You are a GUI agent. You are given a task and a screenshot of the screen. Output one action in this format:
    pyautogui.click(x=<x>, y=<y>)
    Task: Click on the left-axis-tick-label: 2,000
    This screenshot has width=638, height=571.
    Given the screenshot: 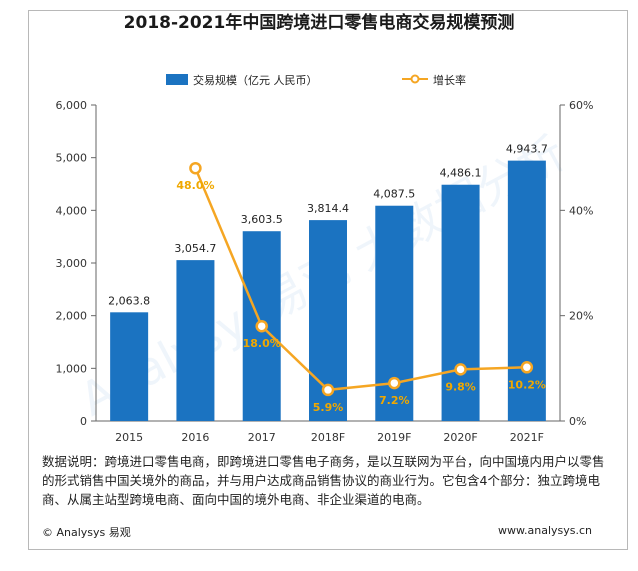 What is the action you would take?
    pyautogui.click(x=72, y=316)
    